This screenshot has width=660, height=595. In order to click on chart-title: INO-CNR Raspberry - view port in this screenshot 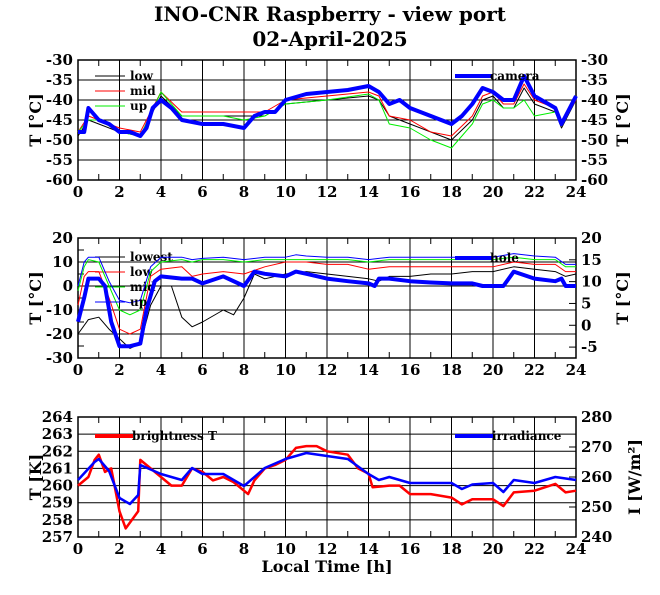, I will do `click(330, 14)`.